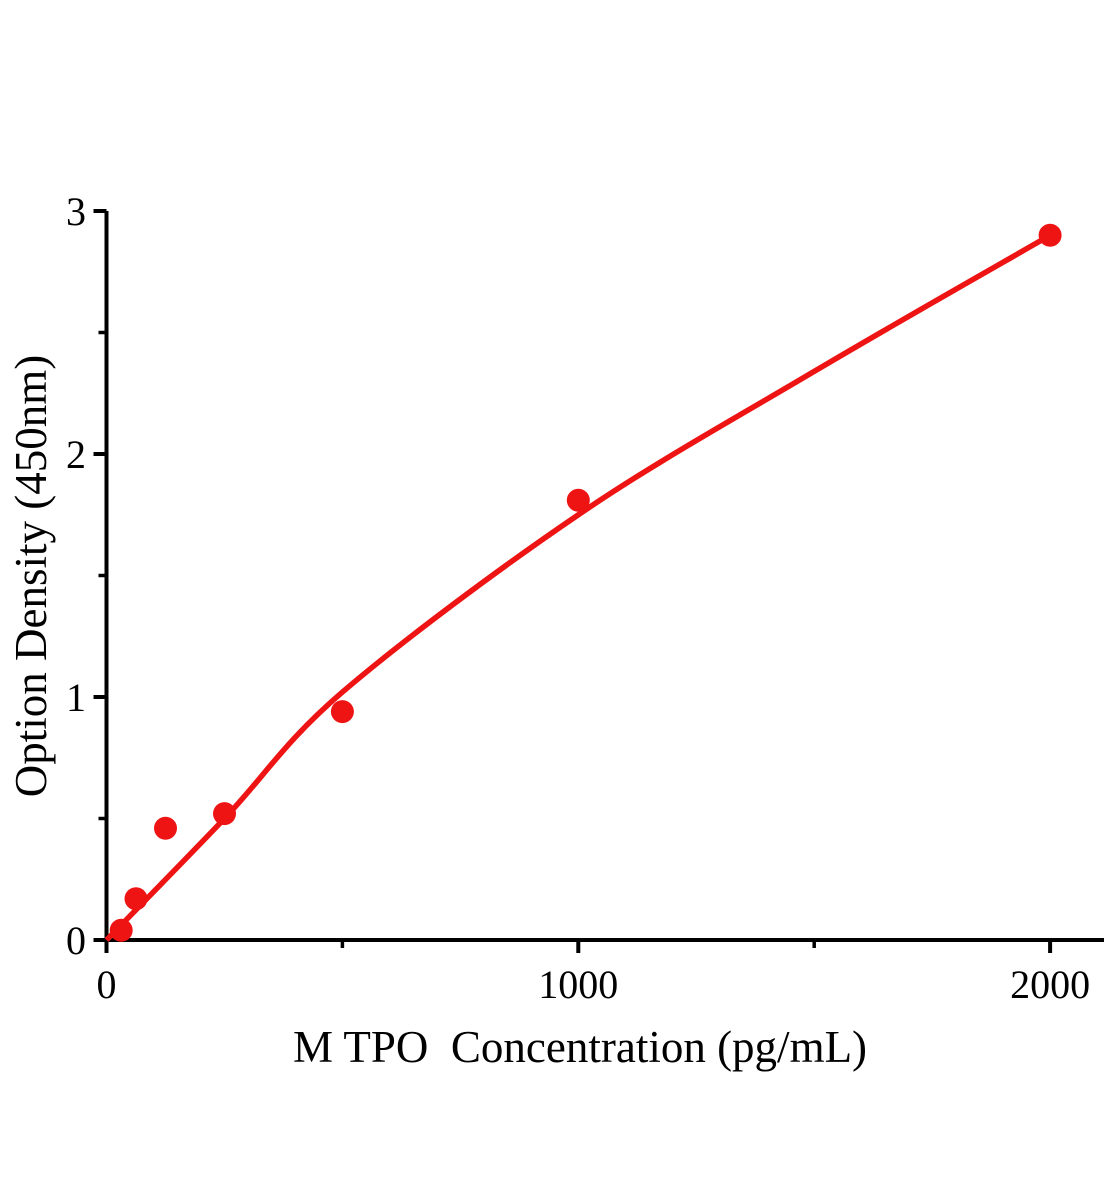  What do you see at coordinates (578, 984) in the screenshot?
I see `x-tick-label: 1000` at bounding box center [578, 984].